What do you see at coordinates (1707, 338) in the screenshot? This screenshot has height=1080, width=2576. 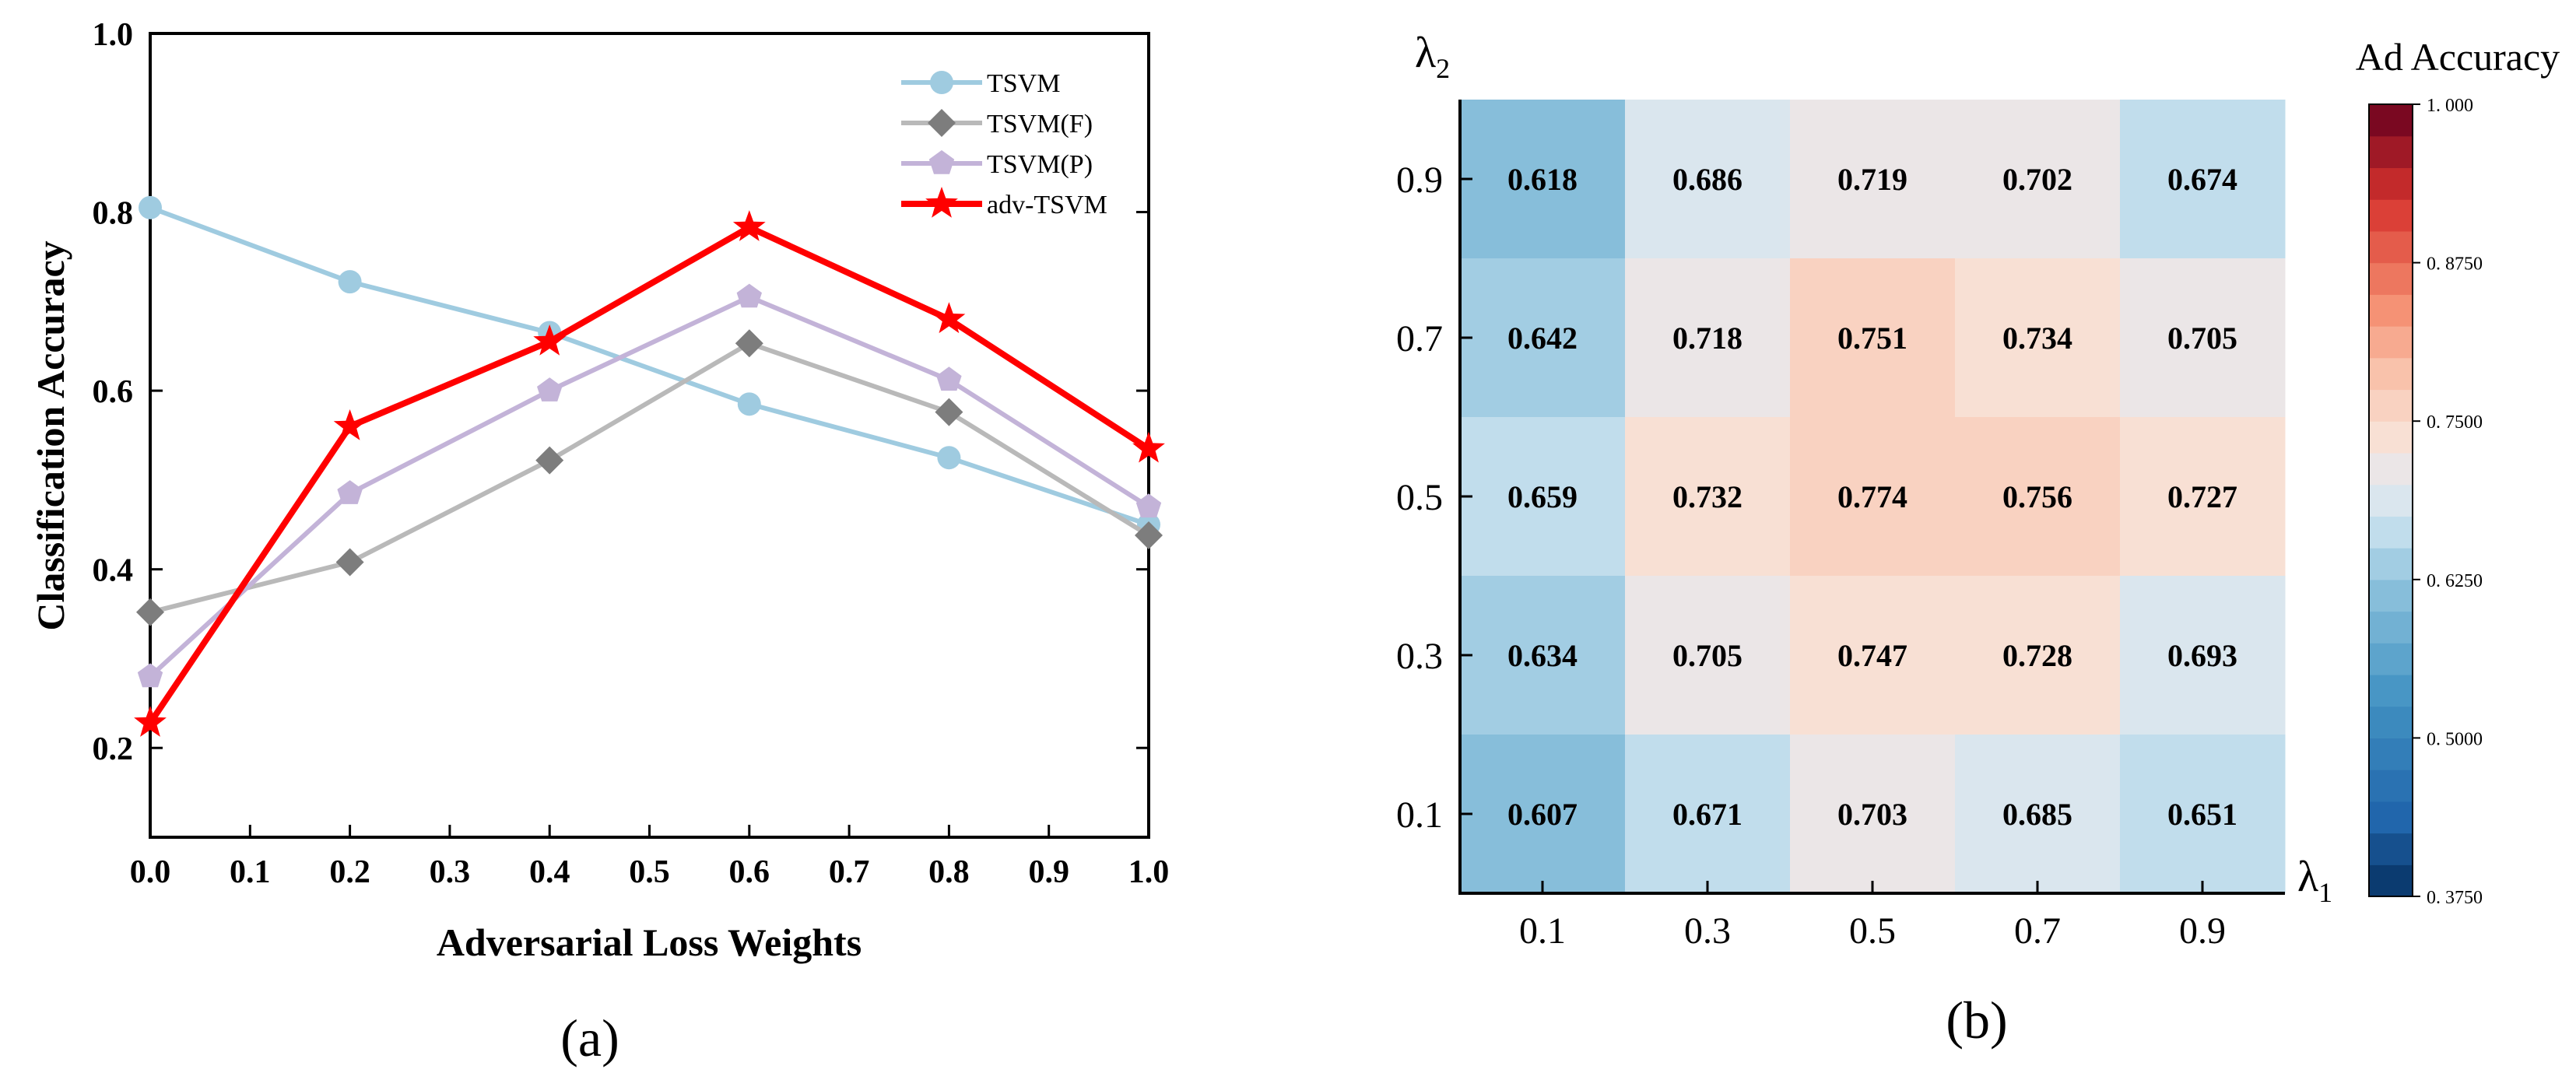 I see `cell-value: 0.718` at bounding box center [1707, 338].